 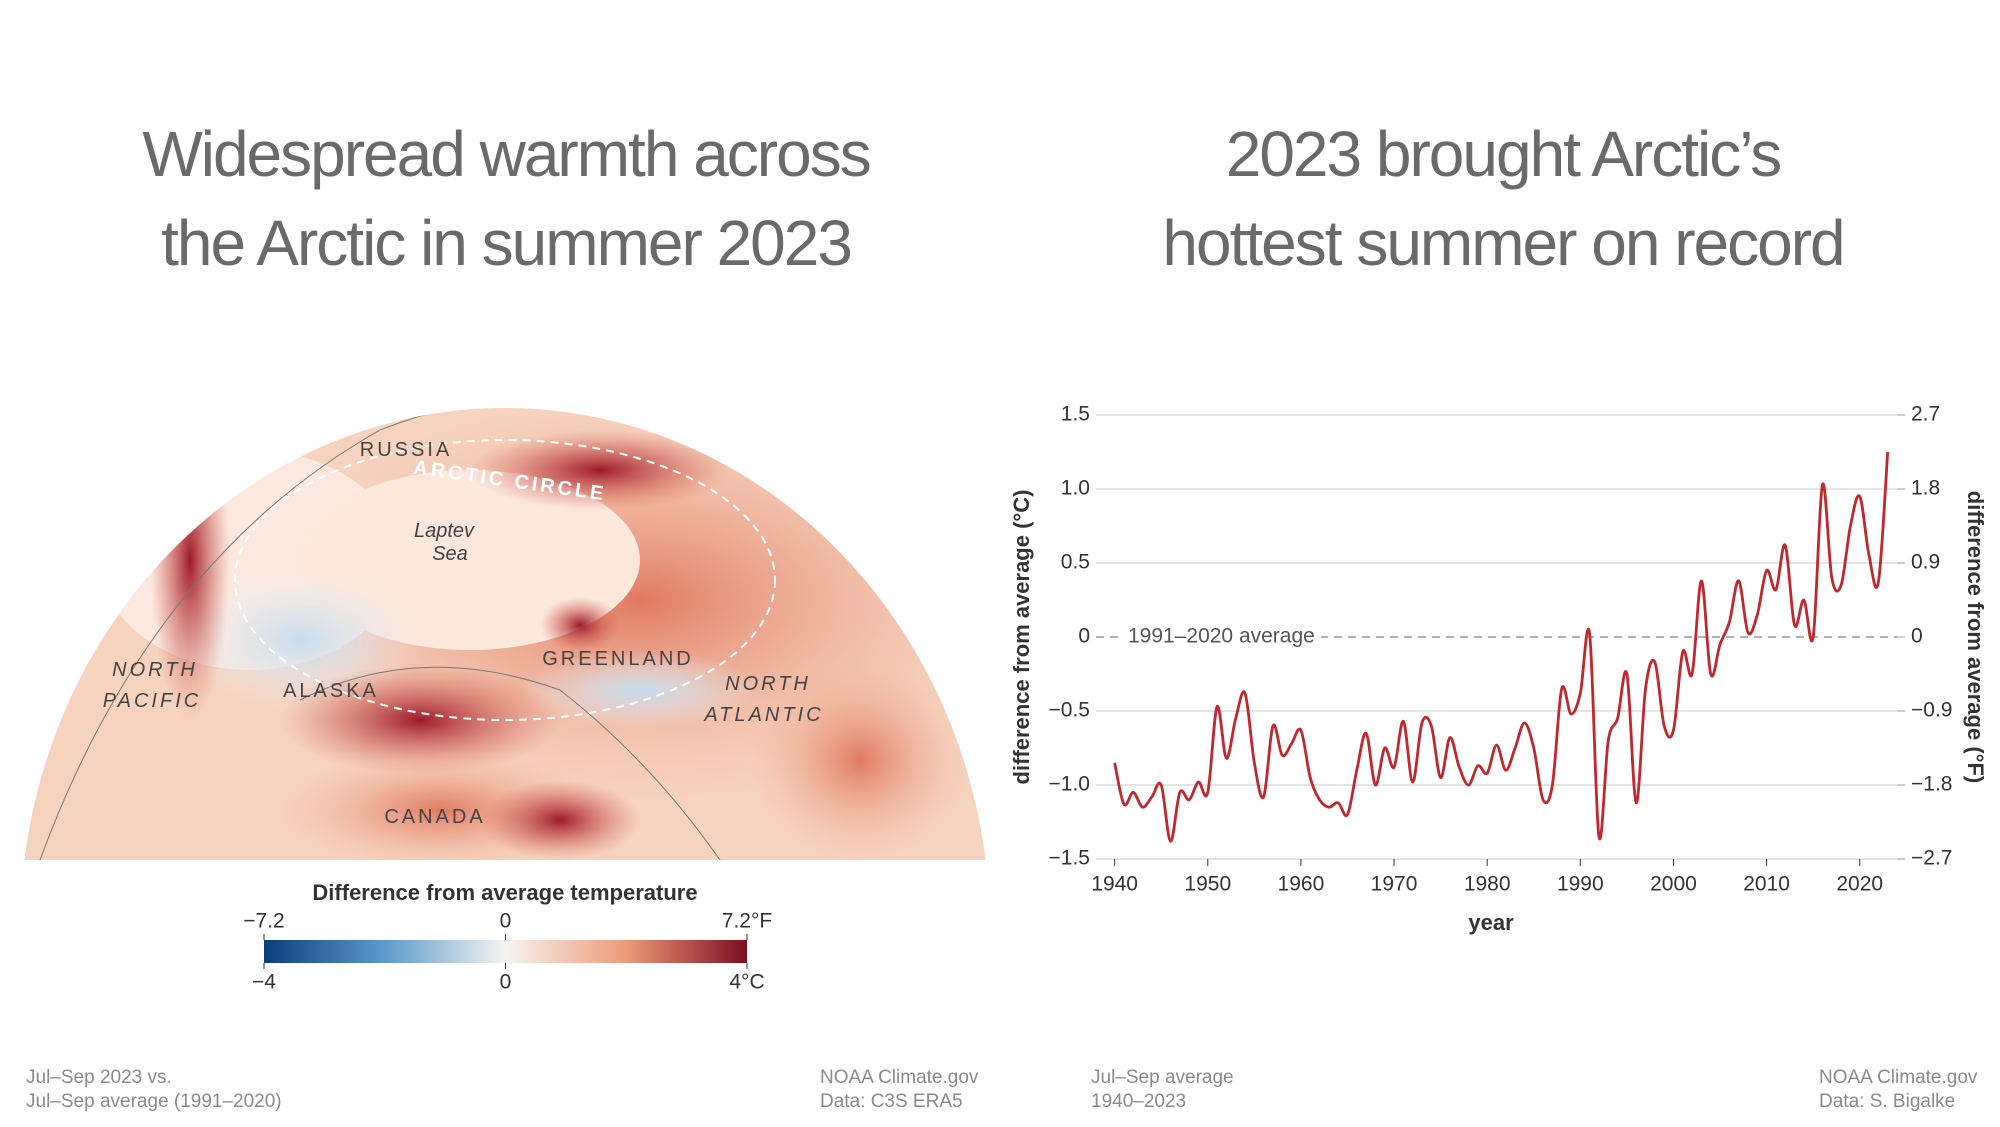 I want to click on y-tick-label: 1.5, so click(x=1075, y=414).